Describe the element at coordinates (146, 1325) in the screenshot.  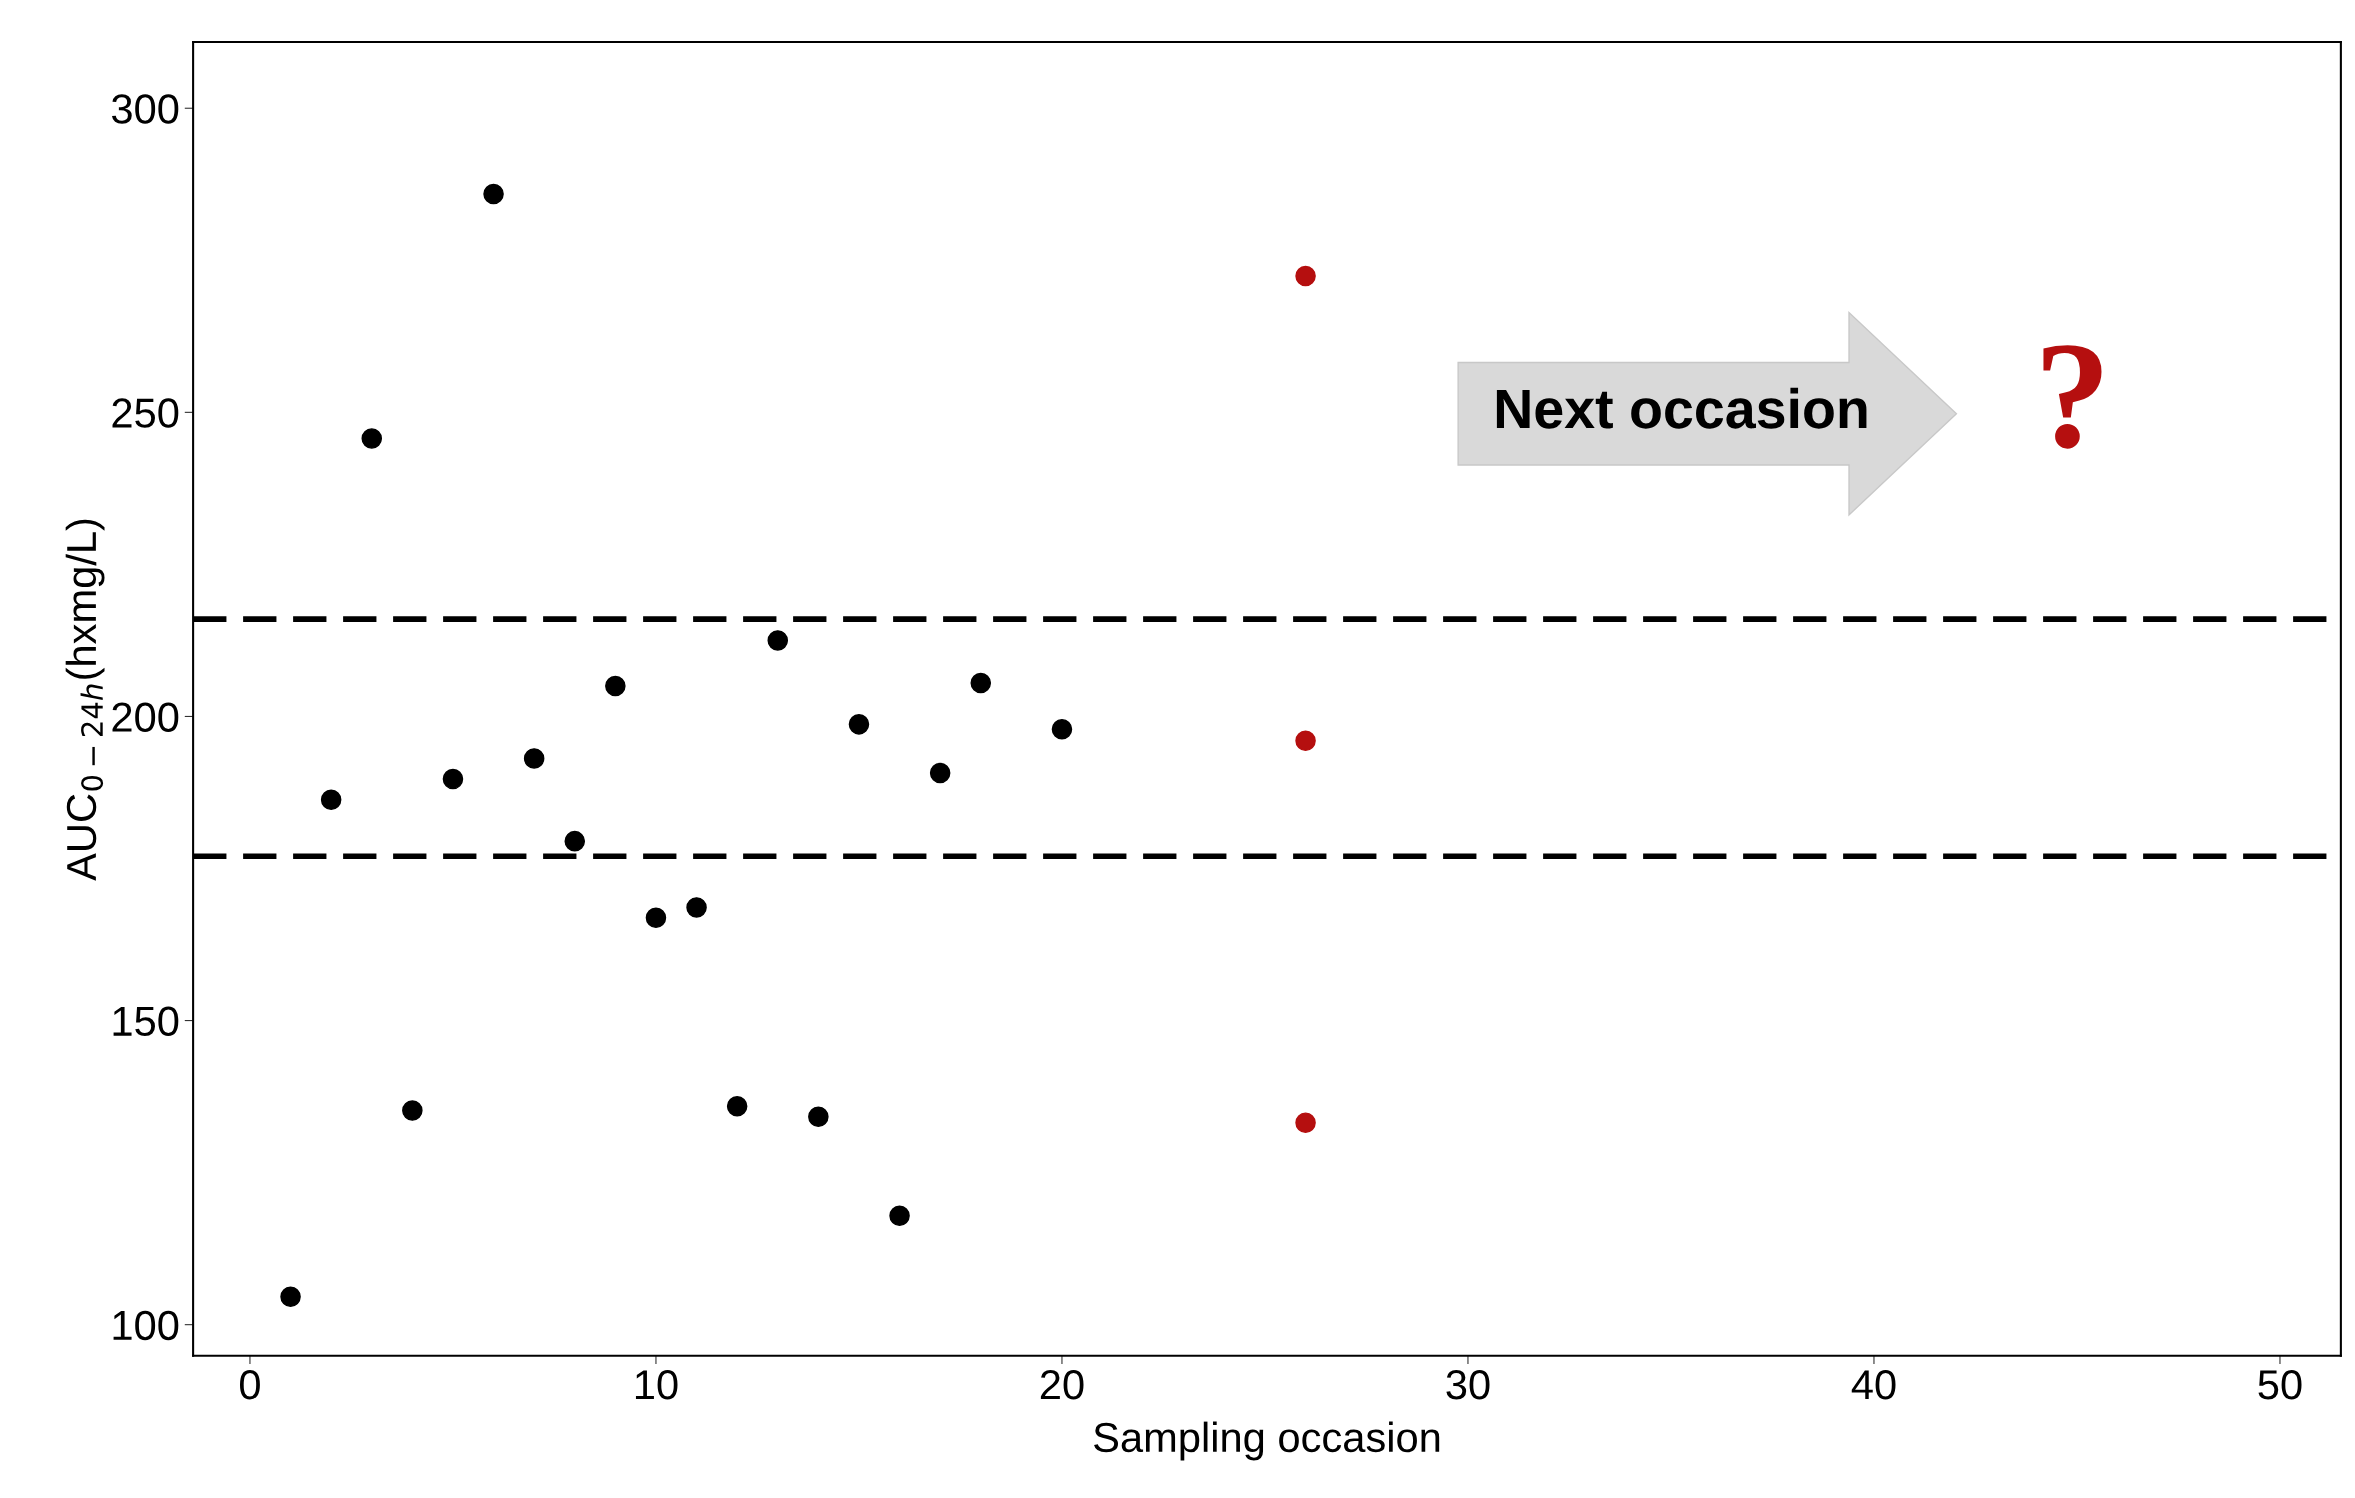
I see `y-tick-label: 100` at that location.